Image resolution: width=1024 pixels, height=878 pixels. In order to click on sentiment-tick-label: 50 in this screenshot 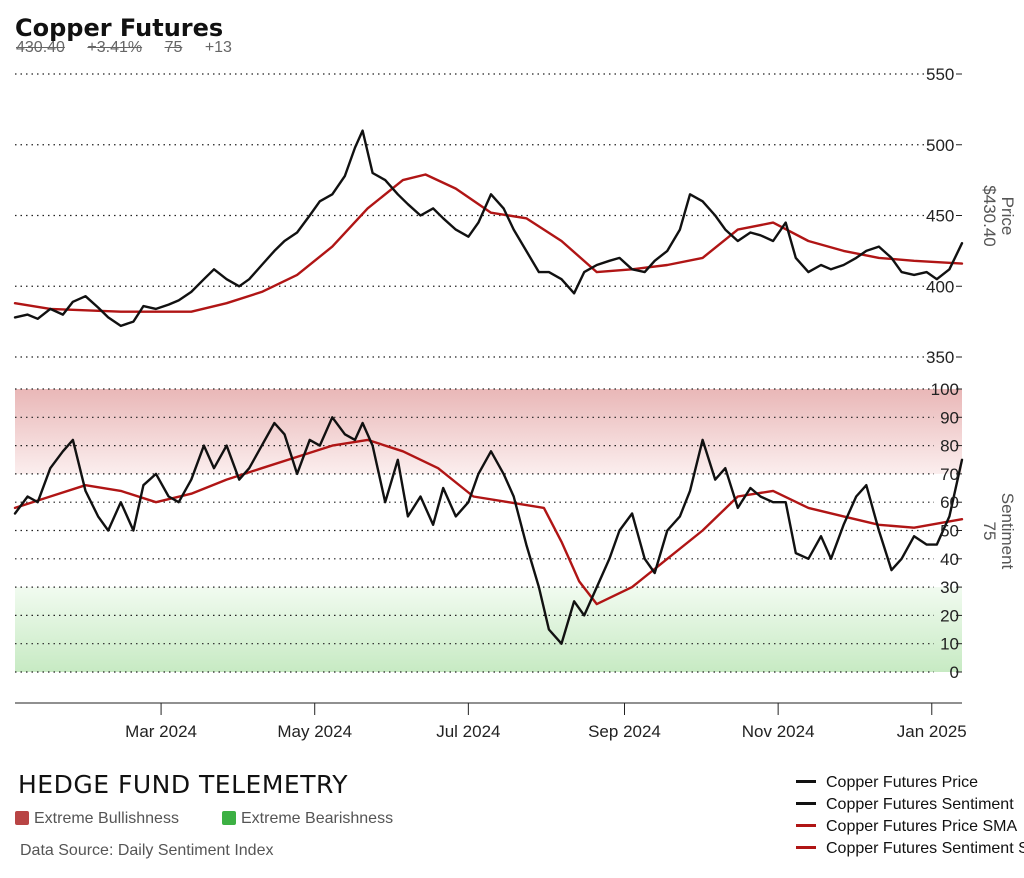, I will do `click(949, 531)`.